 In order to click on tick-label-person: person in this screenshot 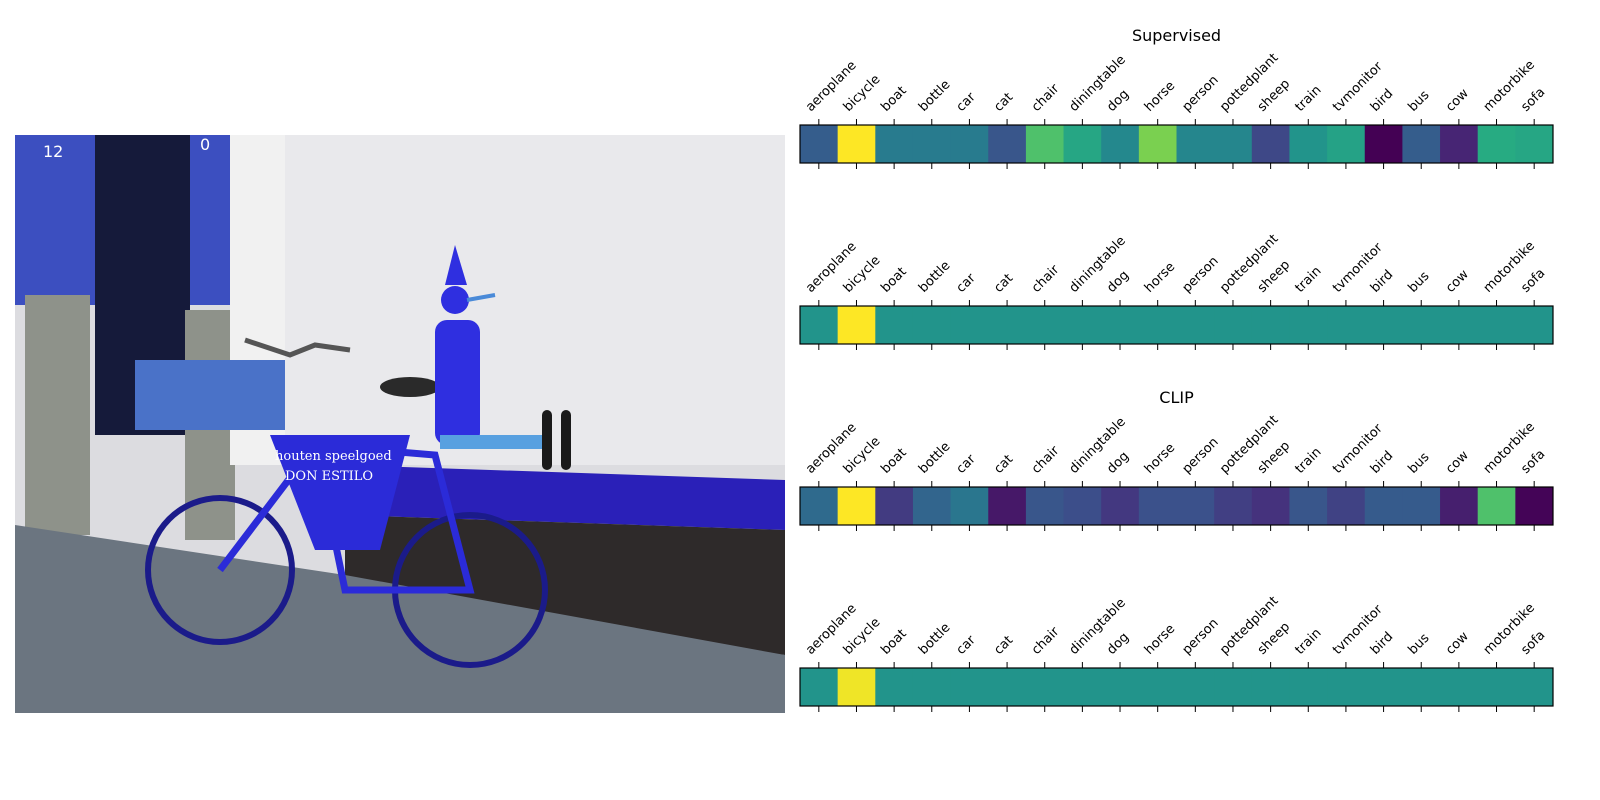, I will do `click(1201, 275)`.